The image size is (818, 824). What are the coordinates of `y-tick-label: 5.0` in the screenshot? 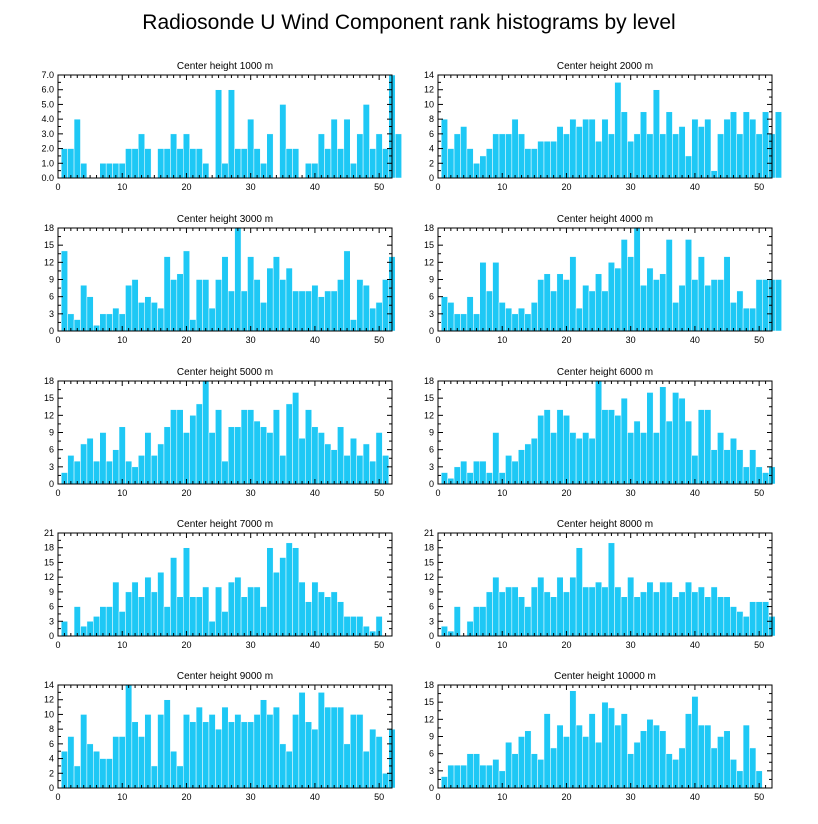 It's located at (47, 104).